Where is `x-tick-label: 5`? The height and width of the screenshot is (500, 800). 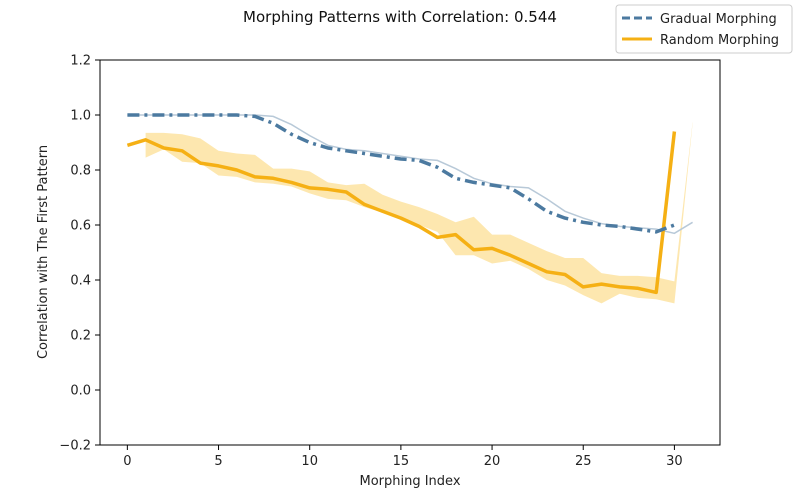
x-tick-label: 5 is located at coordinates (218, 461).